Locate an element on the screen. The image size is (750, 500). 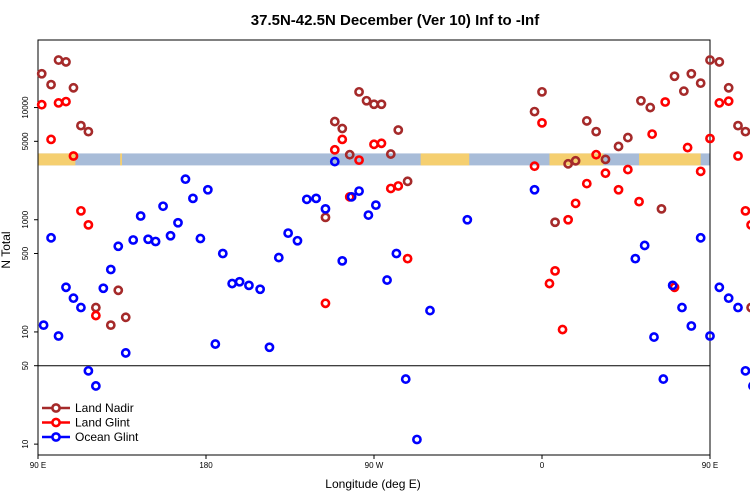
y-tick-label: 100 is located at coordinates (25, 332).